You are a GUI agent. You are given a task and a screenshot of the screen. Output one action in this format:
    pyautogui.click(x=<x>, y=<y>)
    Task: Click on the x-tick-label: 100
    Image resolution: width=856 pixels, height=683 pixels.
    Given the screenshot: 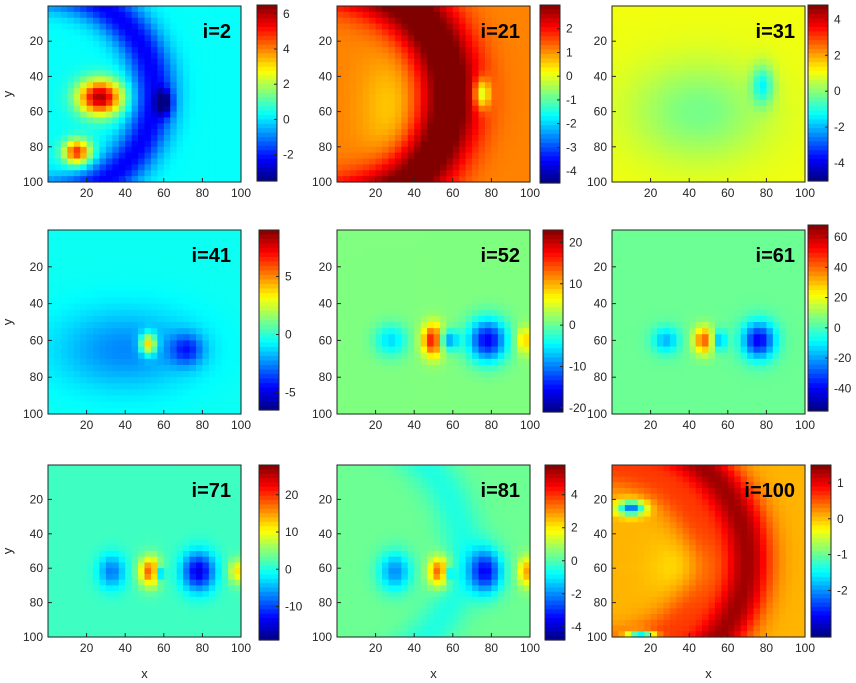 What is the action you would take?
    pyautogui.click(x=805, y=193)
    